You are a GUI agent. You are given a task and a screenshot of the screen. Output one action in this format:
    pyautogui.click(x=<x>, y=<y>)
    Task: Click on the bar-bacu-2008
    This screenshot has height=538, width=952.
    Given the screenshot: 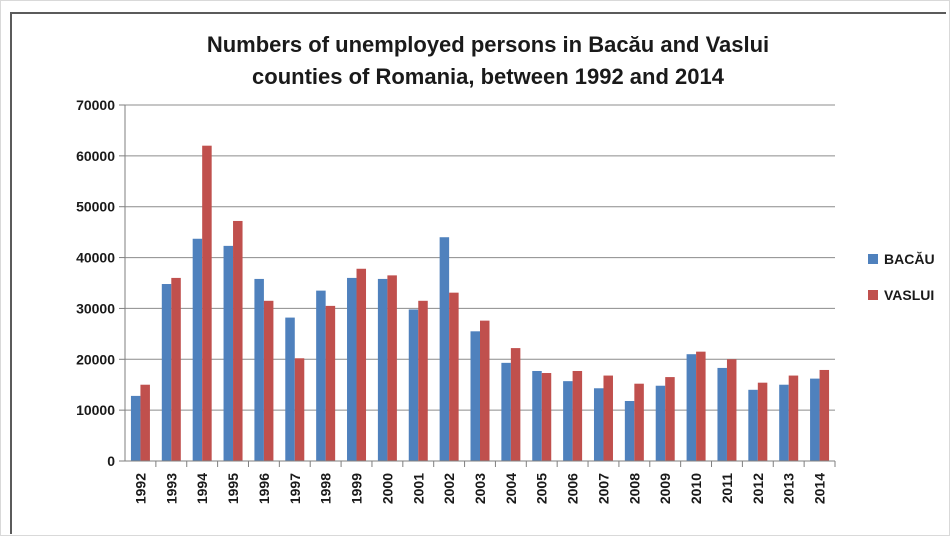 What is the action you would take?
    pyautogui.click(x=629, y=430)
    